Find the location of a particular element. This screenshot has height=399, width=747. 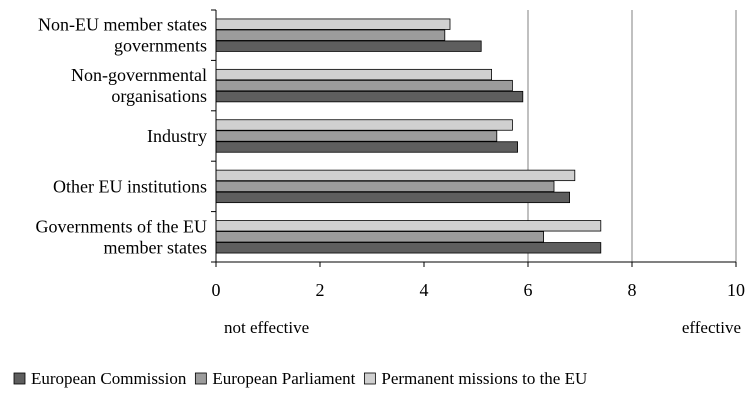

x-tick-label: 0 is located at coordinates (216, 290).